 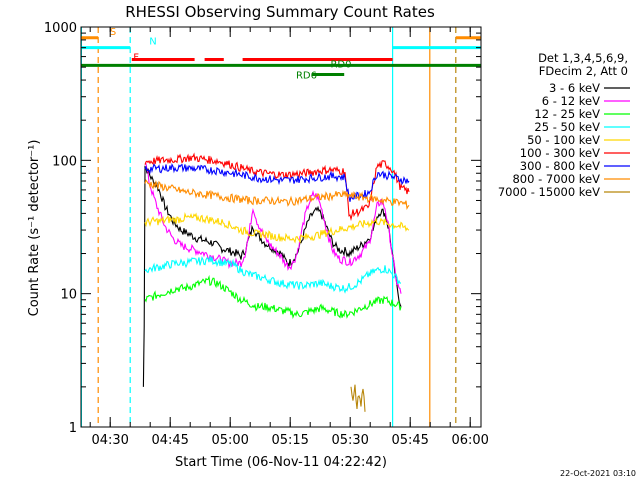 I want to click on series-line-100-300kev, so click(x=277, y=187).